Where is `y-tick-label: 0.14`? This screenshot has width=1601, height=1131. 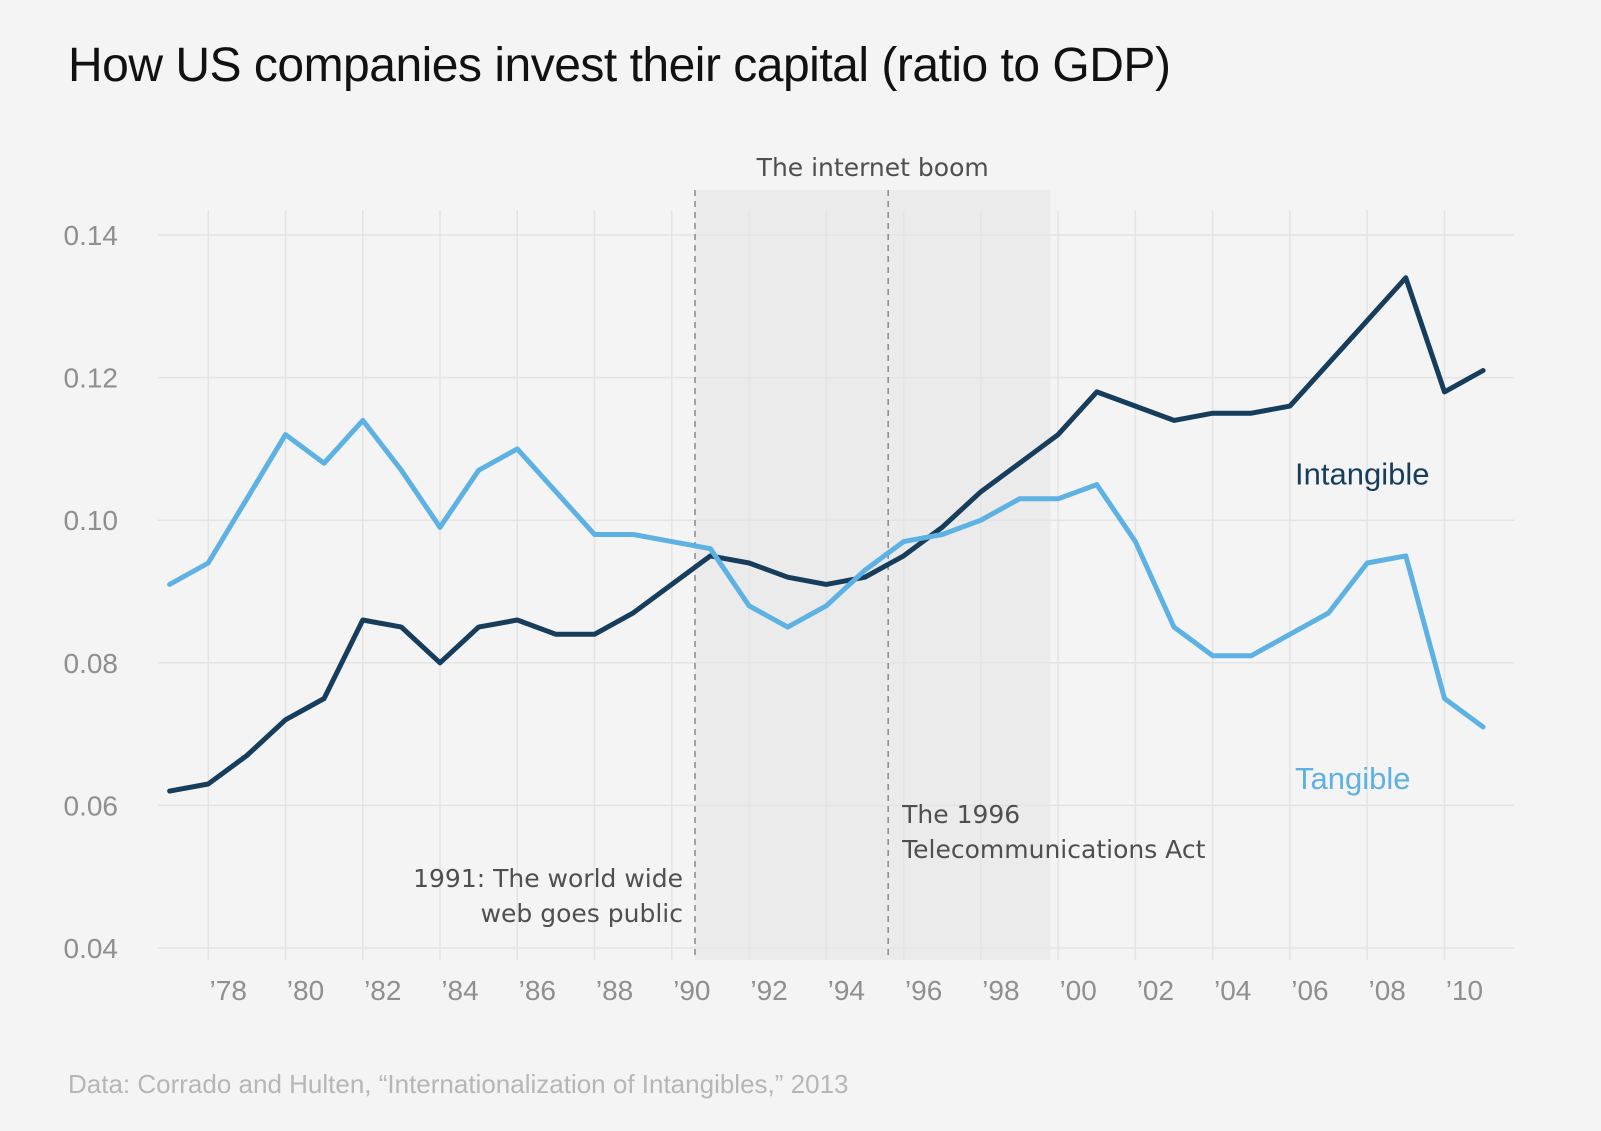
y-tick-label: 0.14 is located at coordinates (91, 235).